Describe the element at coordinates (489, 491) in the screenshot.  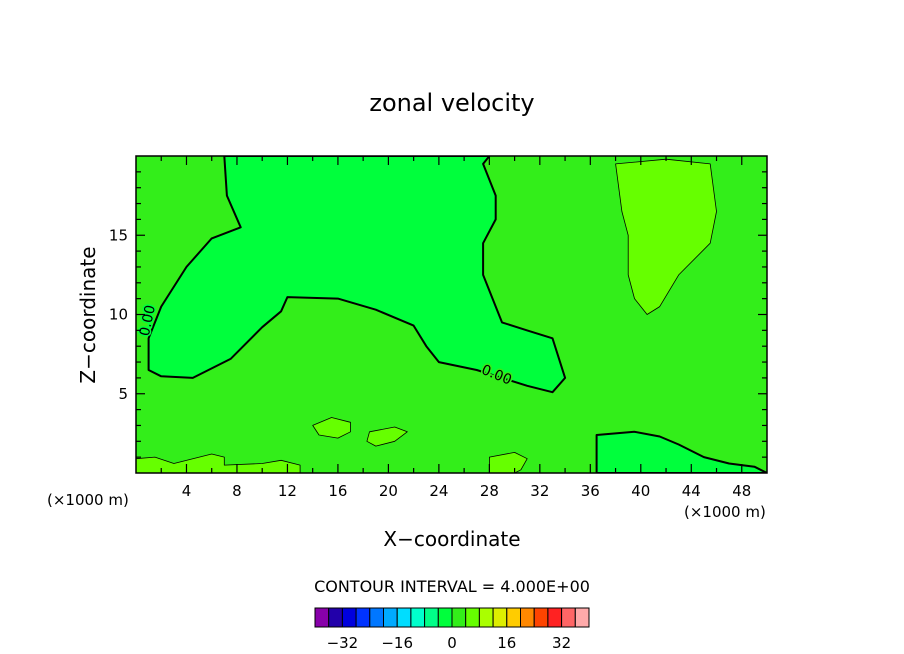
I see `x-tick-label: 28` at that location.